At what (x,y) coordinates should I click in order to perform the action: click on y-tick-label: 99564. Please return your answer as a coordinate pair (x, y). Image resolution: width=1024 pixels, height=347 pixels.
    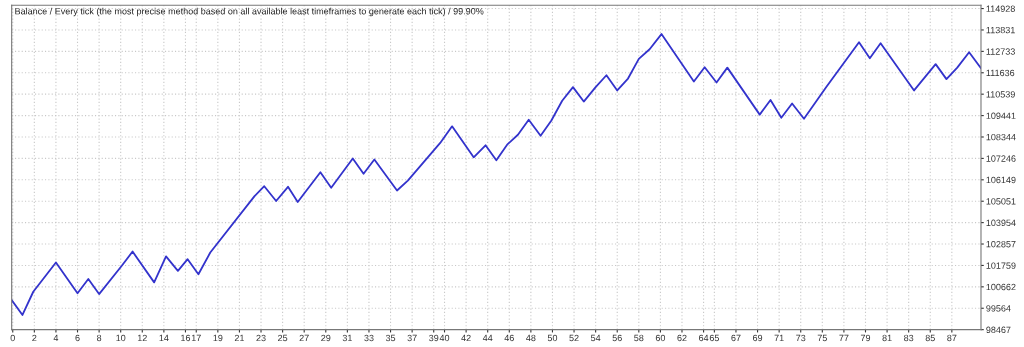
    Looking at the image, I should click on (998, 308).